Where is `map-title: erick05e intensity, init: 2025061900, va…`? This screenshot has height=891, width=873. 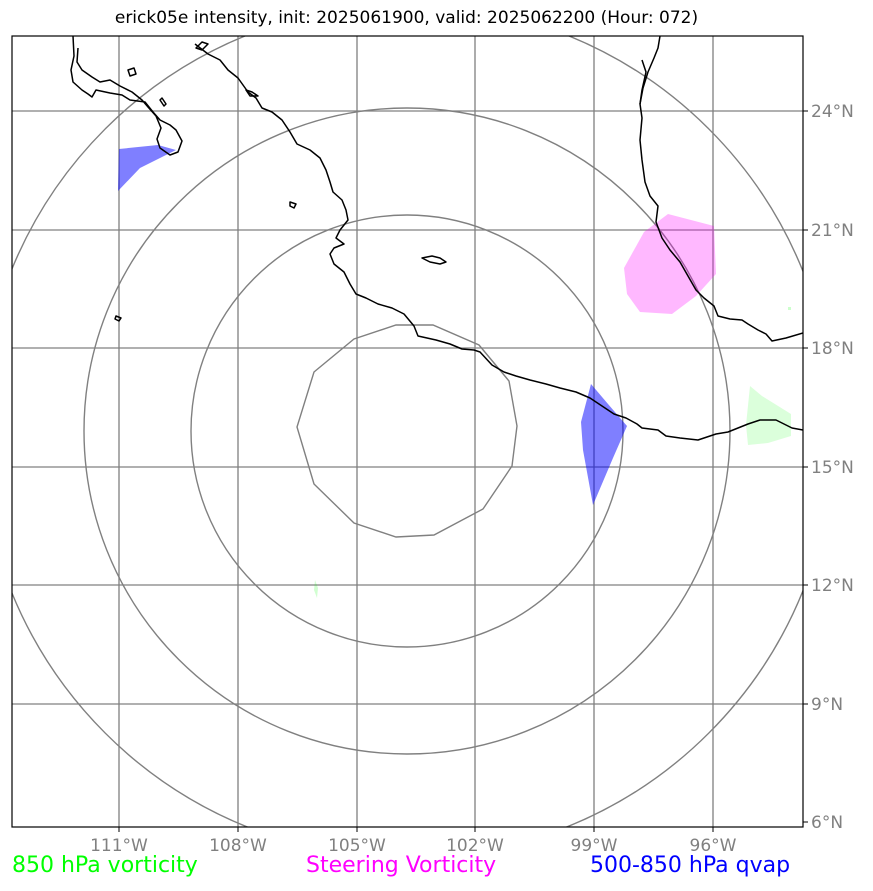 map-title: erick05e intensity, init: 2025061900, va… is located at coordinates (406, 18).